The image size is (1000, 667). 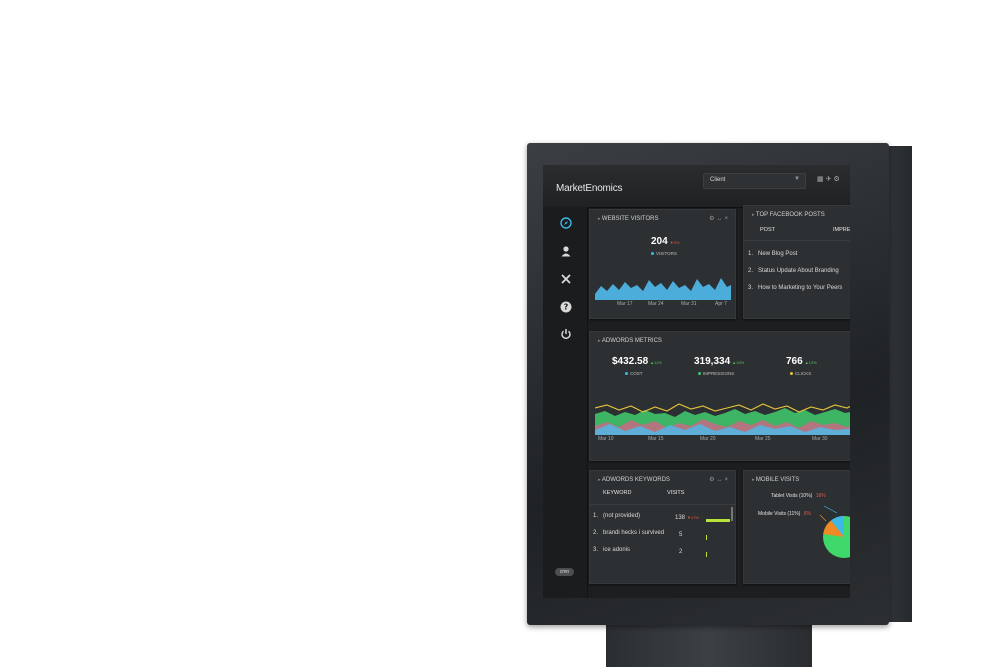 I want to click on cost-label: COST, so click(x=634, y=373).